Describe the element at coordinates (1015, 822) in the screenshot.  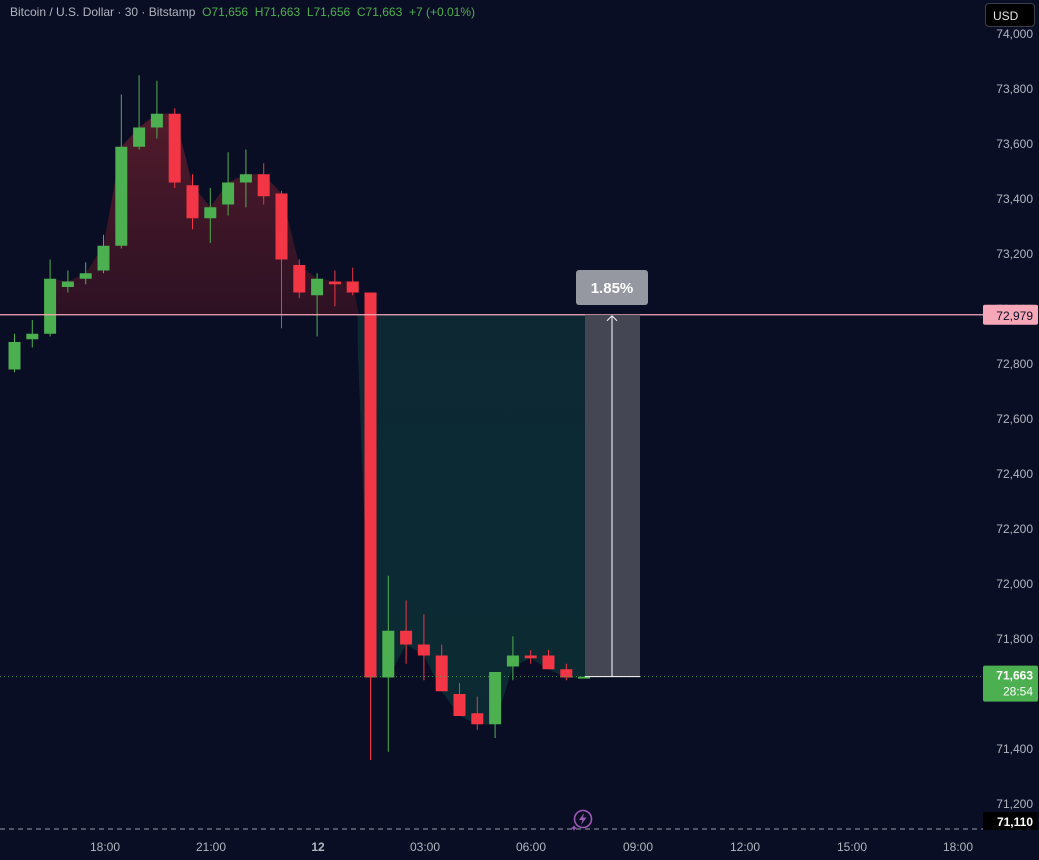
I see `low-price-label: 71,110` at that location.